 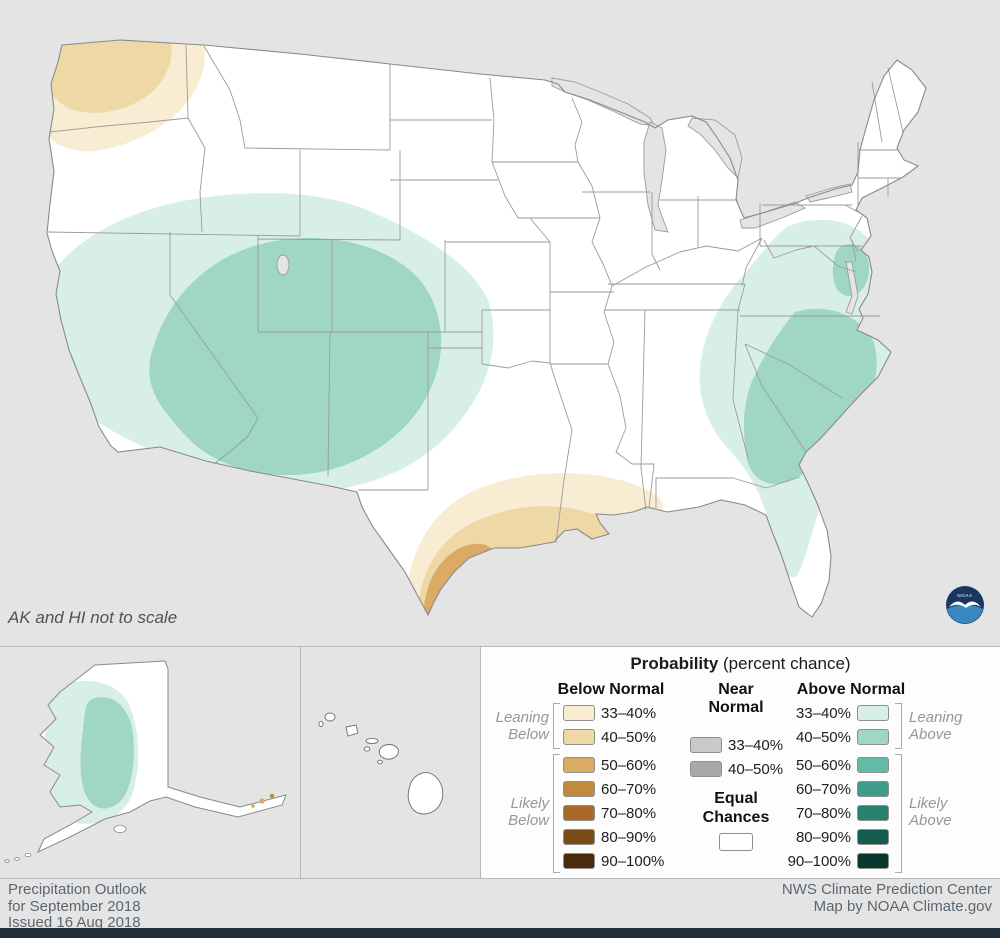 What do you see at coordinates (556, 726) in the screenshot?
I see `leaning-below-bracket` at bounding box center [556, 726].